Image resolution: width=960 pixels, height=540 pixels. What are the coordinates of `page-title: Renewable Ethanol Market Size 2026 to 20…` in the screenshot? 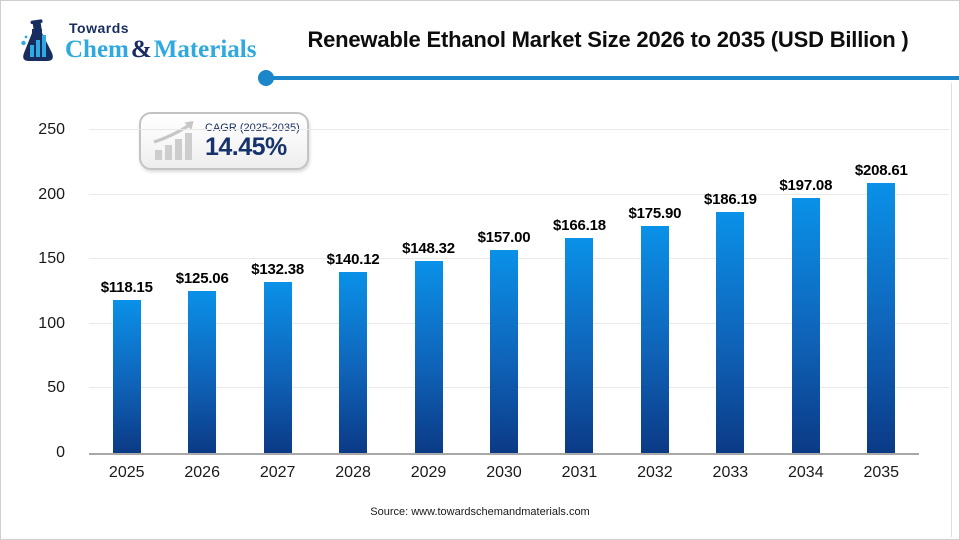 It's located at (608, 39).